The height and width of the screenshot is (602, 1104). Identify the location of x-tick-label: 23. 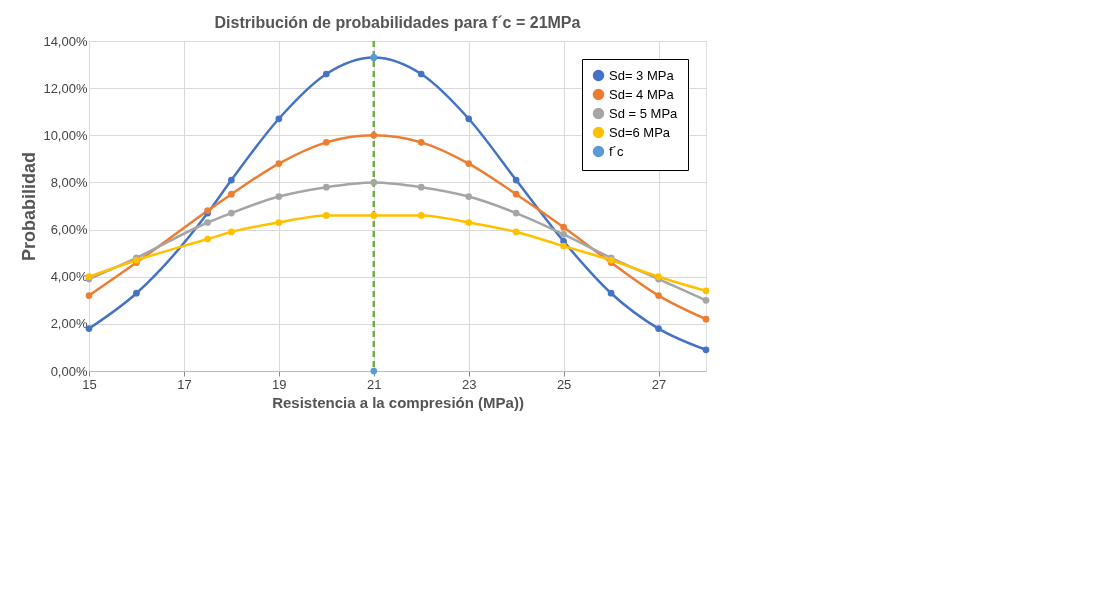
(469, 384).